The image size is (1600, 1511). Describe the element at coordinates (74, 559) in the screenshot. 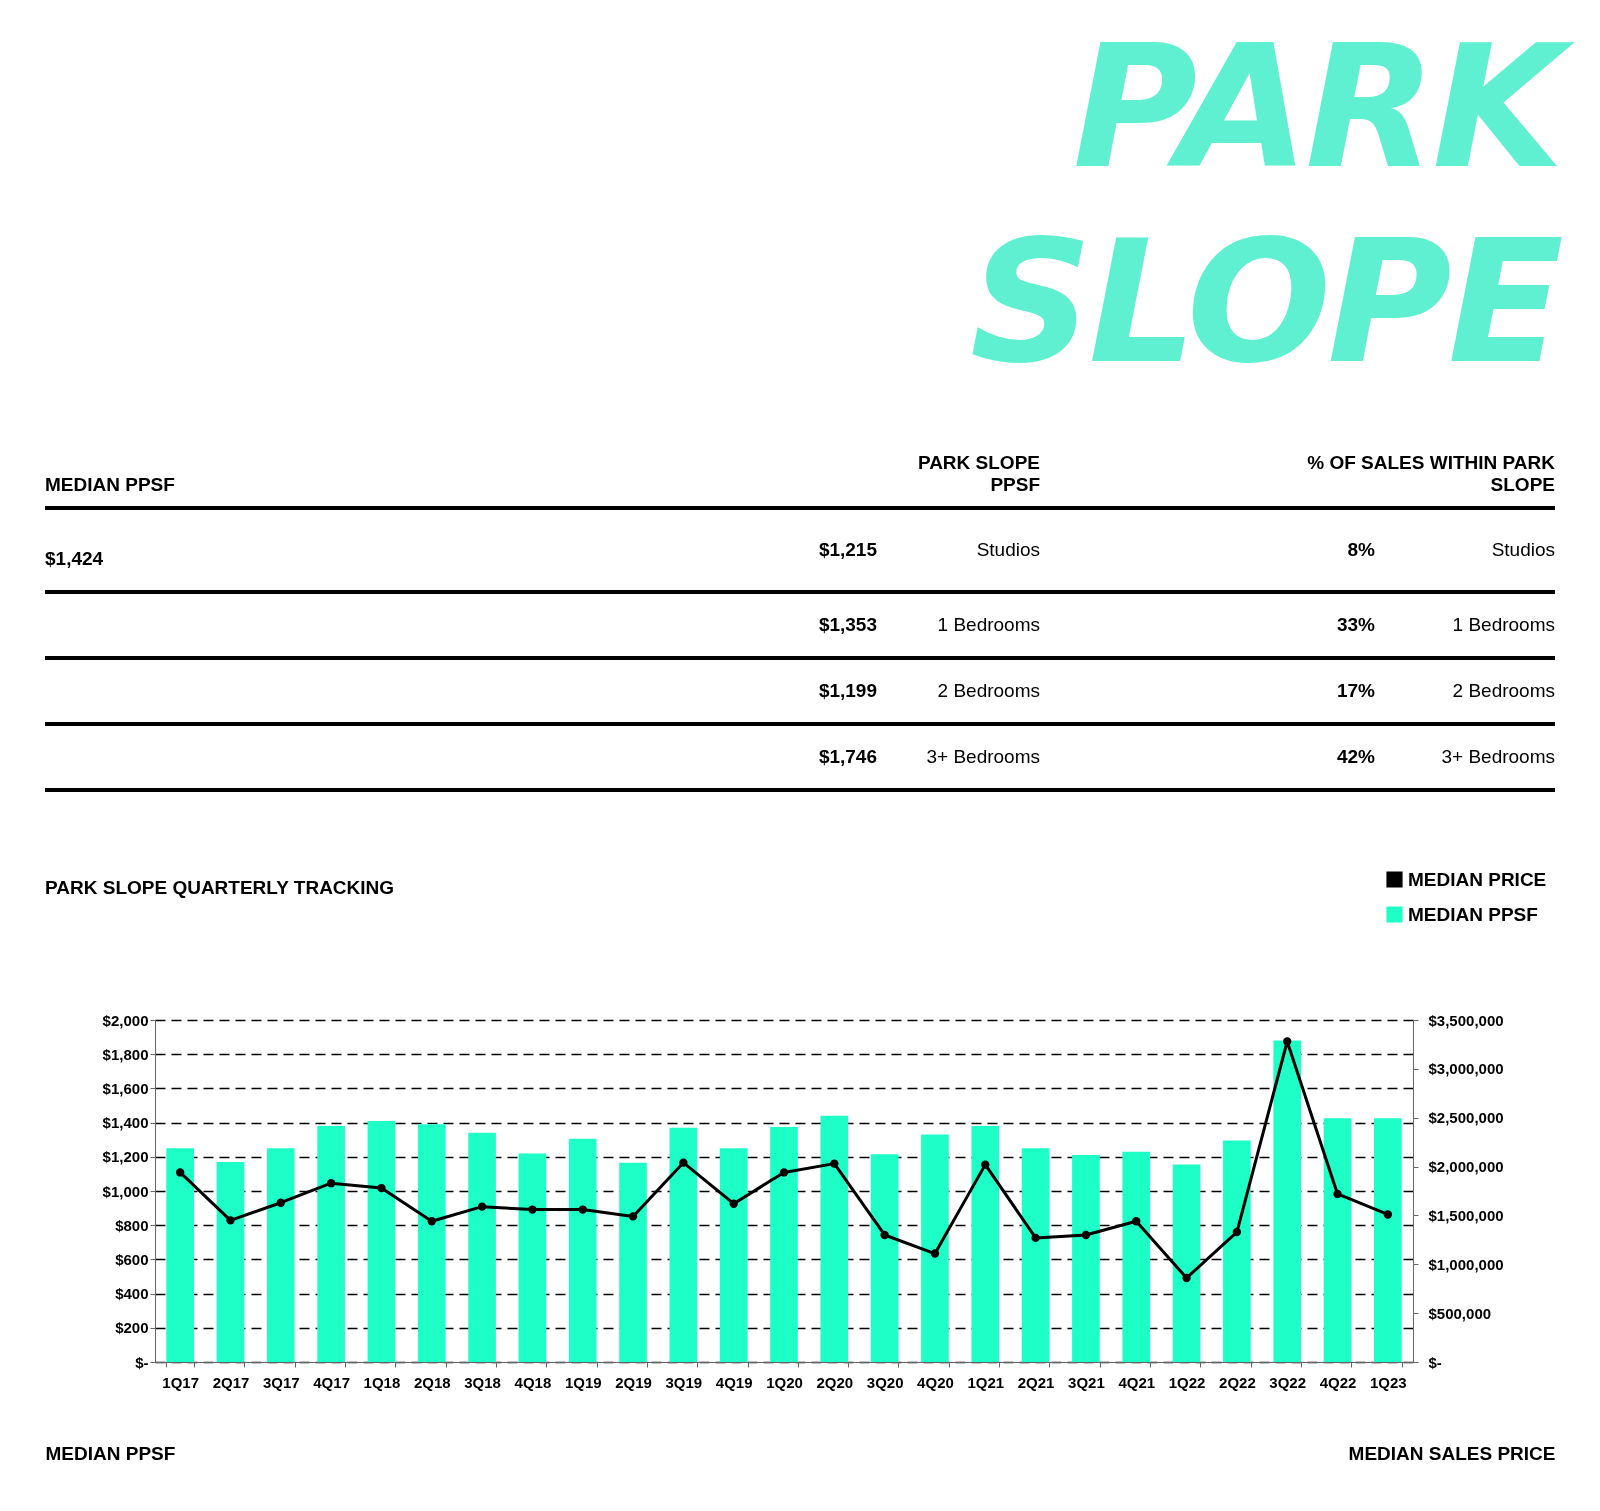

I see `text: $1,424` at that location.